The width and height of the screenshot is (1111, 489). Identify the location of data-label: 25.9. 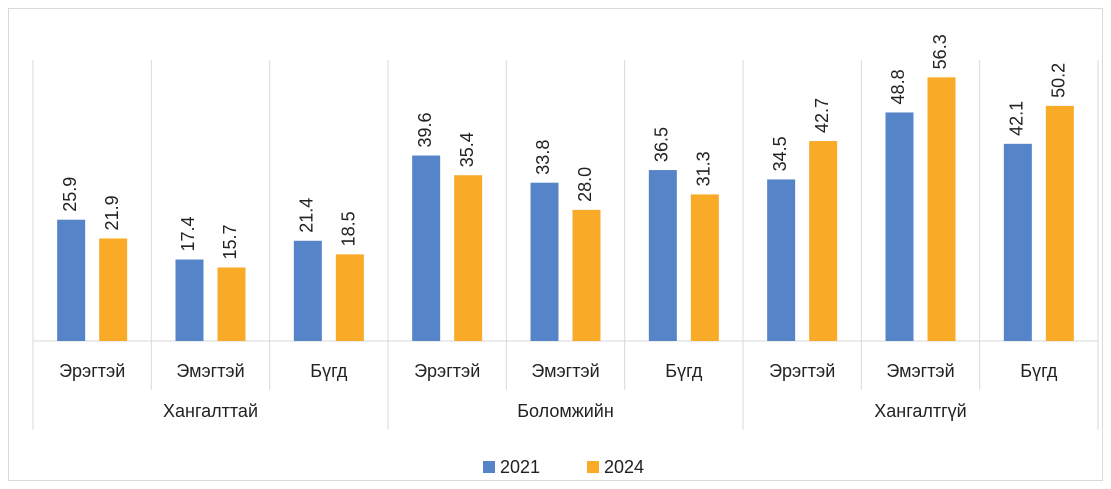
(70, 194).